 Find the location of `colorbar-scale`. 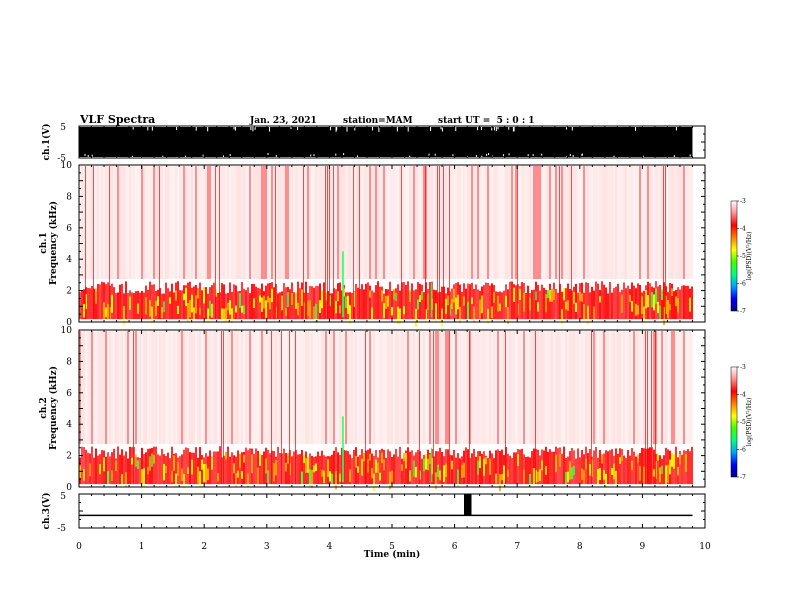

colorbar-scale is located at coordinates (734, 256).